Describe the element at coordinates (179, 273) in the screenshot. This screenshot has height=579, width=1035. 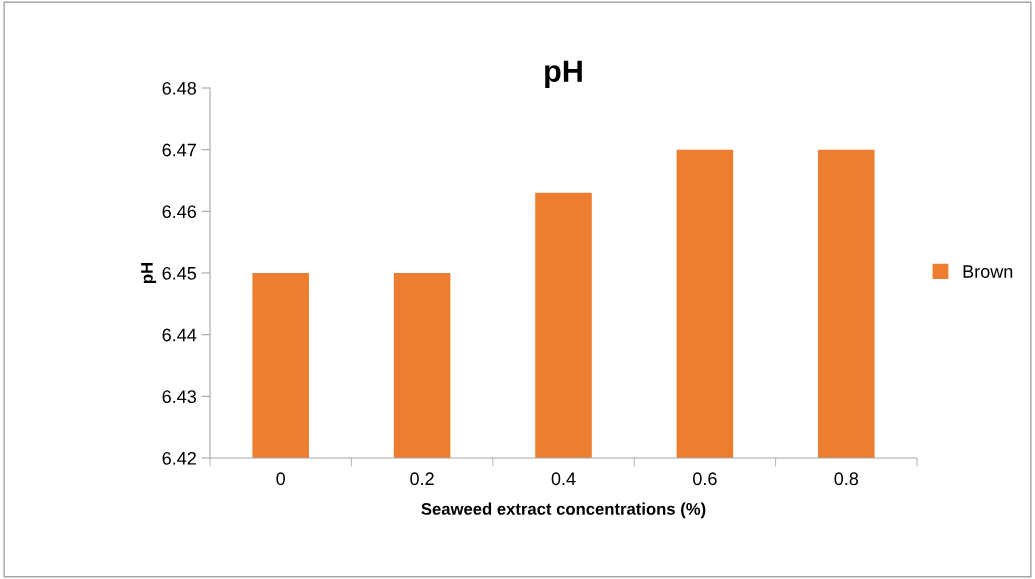
I see `y-tick-label: 6.45` at that location.